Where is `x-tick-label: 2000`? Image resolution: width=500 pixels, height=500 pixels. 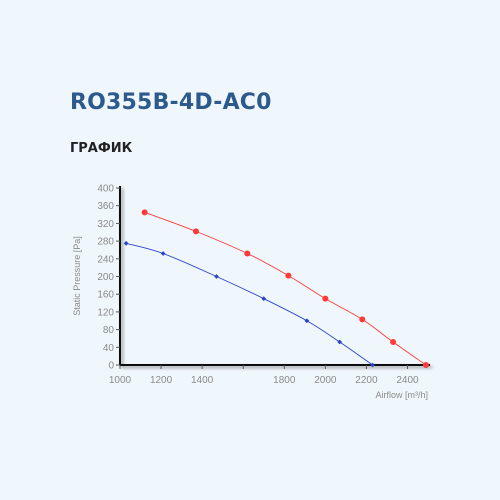 x-tick-label: 2000 is located at coordinates (325, 380).